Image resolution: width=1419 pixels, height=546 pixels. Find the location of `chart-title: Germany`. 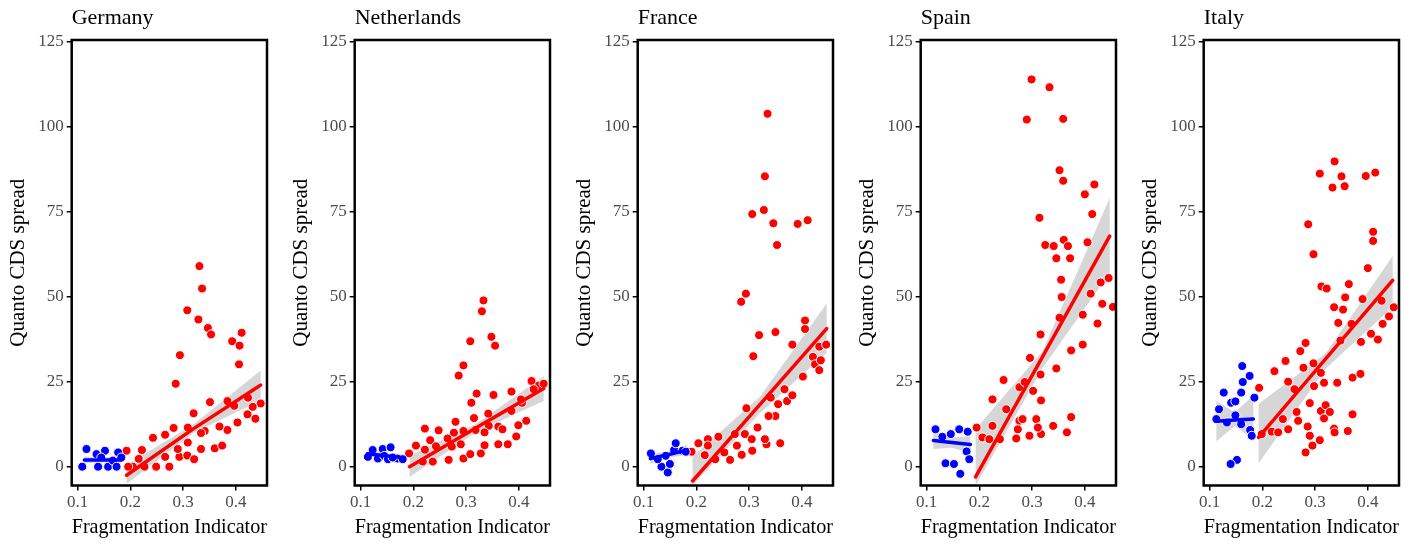

chart-title: Germany is located at coordinates (112, 16).